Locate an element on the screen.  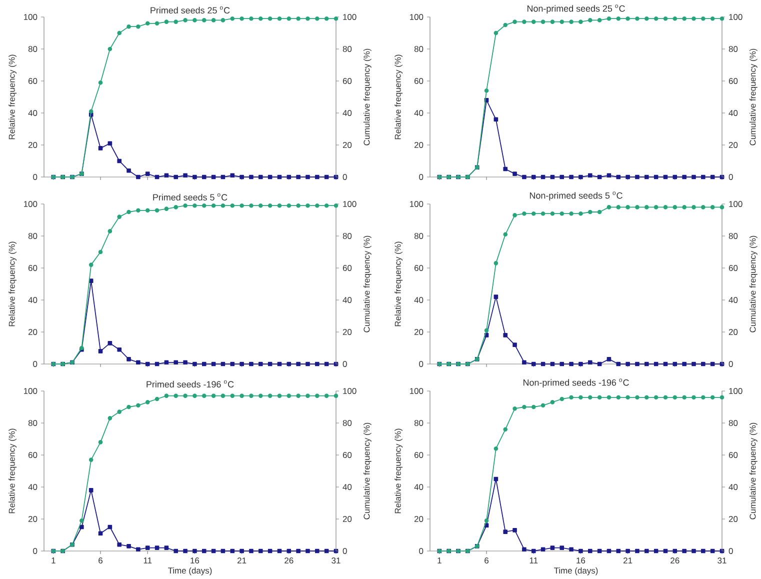
chart-title: Primed seeds 25 $^{o}$C is located at coordinates (190, 10).